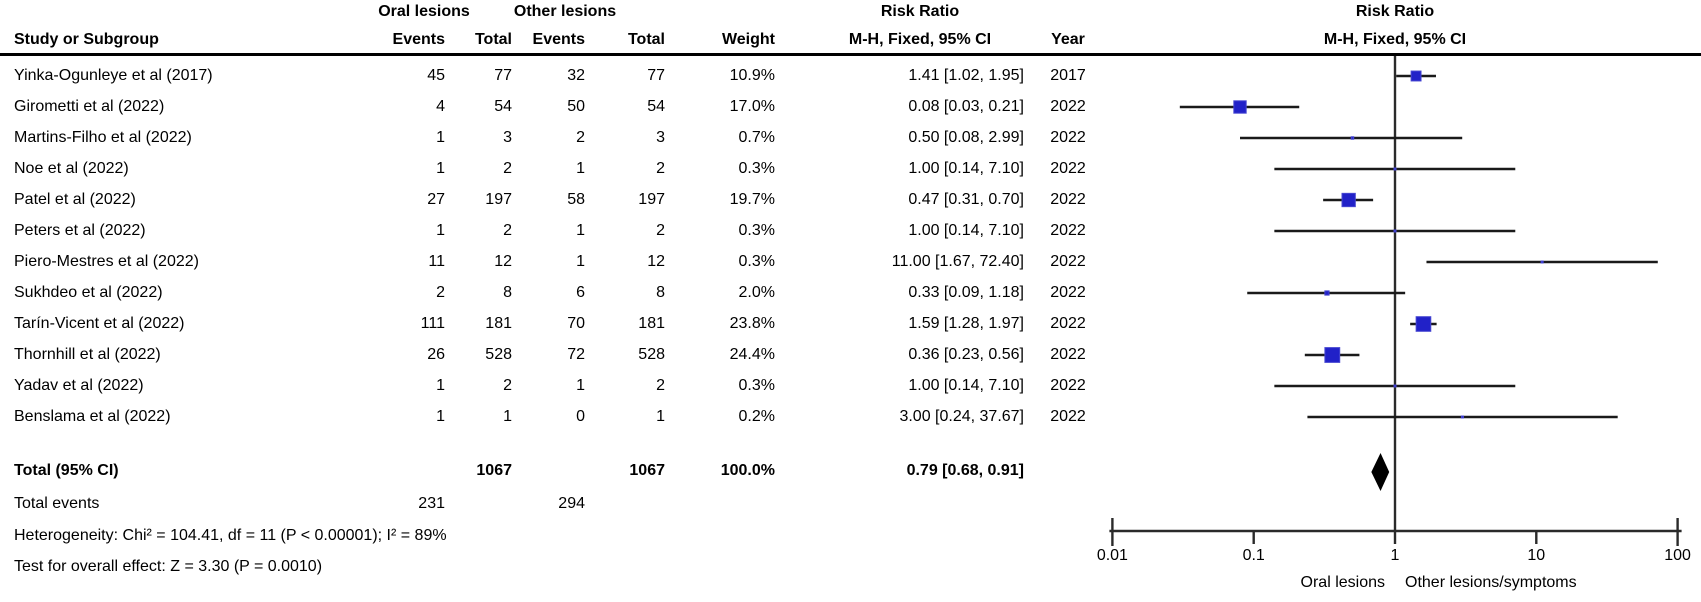 This screenshot has height=602, width=1701. What do you see at coordinates (1342, 582) in the screenshot?
I see `favors-left-label: Oral lesions` at bounding box center [1342, 582].